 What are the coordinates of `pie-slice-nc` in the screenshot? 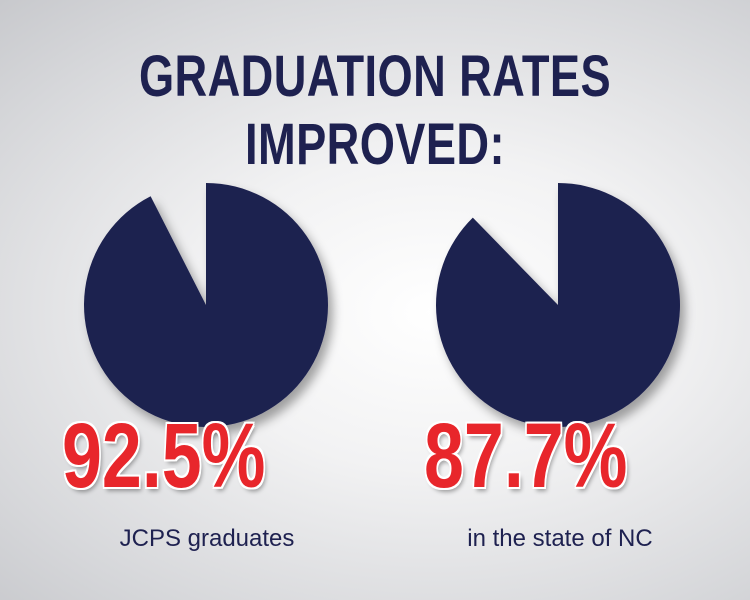 It's located at (558, 305).